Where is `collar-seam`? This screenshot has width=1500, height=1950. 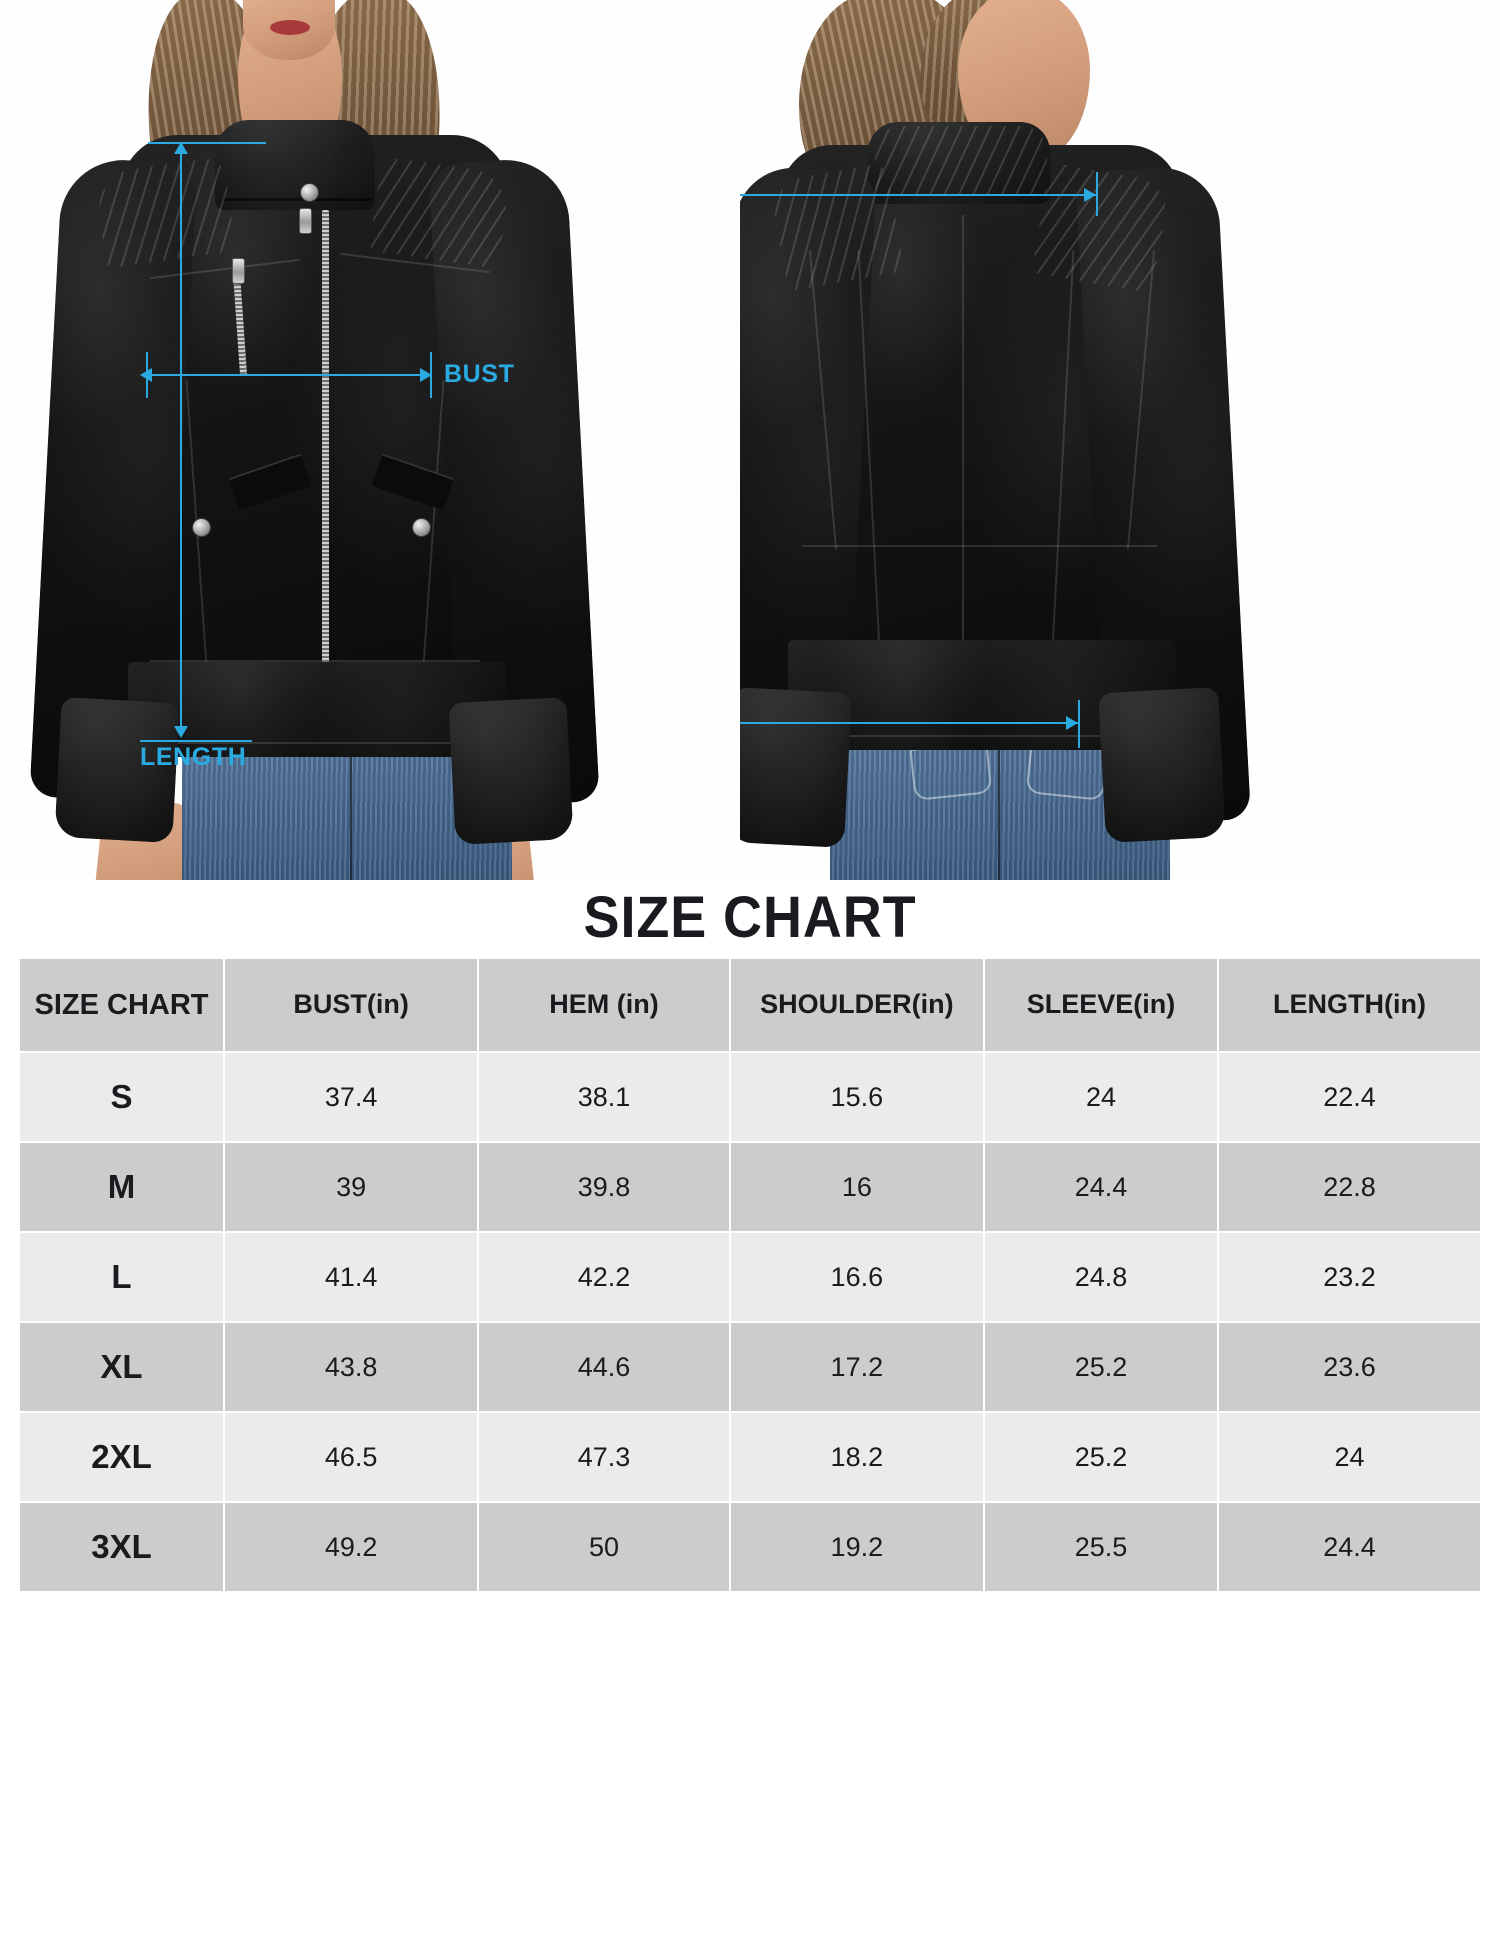
collar-seam is located at coordinates (297, 199).